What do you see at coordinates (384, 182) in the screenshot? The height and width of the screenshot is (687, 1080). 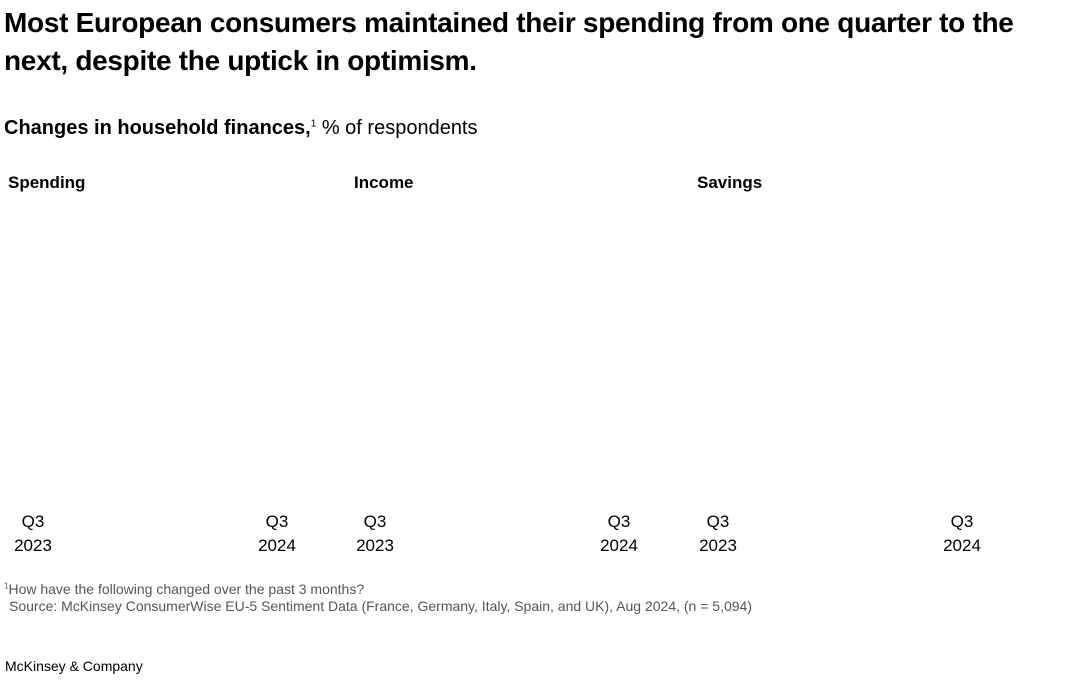 I see `panel-title-income: Income` at bounding box center [384, 182].